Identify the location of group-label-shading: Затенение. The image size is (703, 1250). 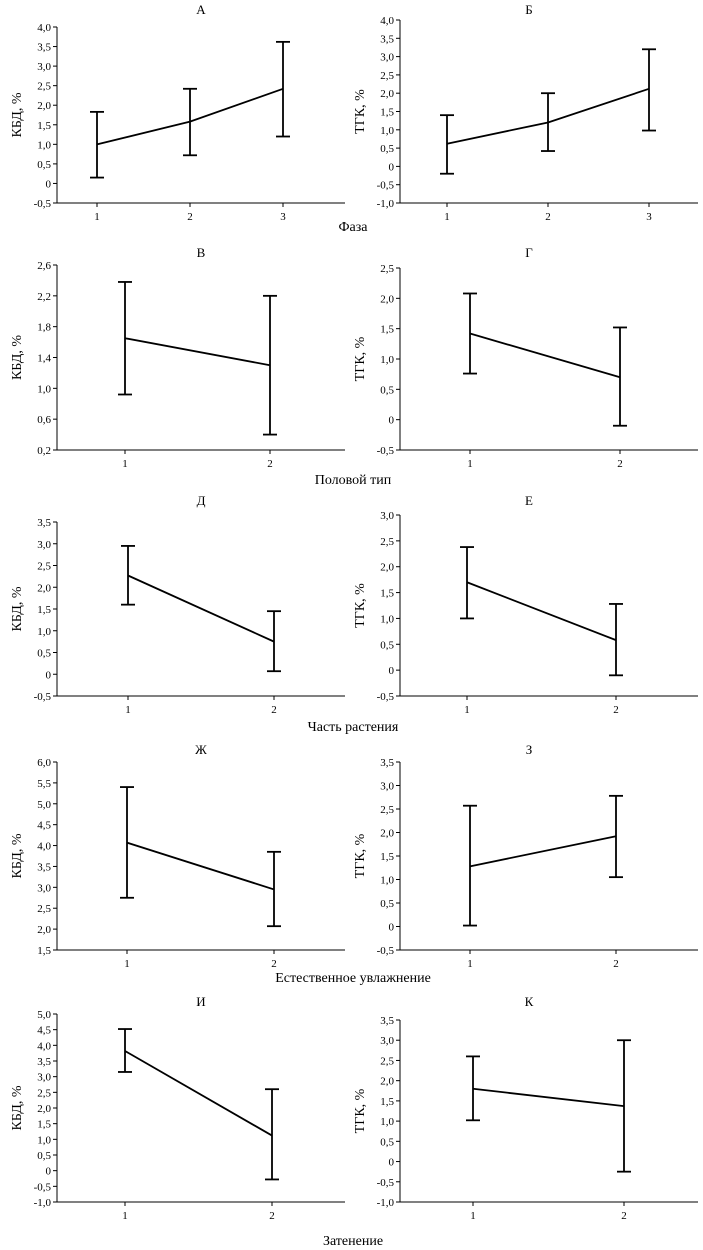
(353, 1241).